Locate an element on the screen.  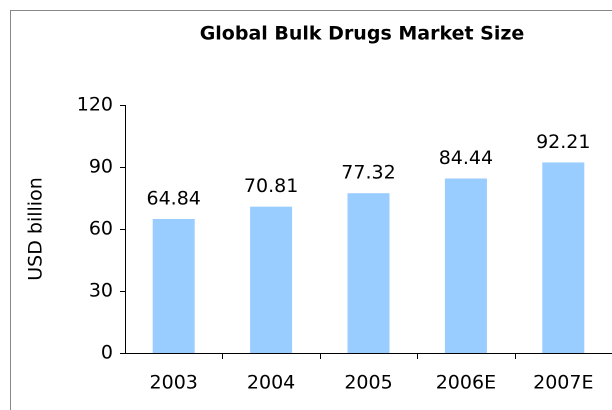
x-tick-label: 2005 is located at coordinates (368, 383).